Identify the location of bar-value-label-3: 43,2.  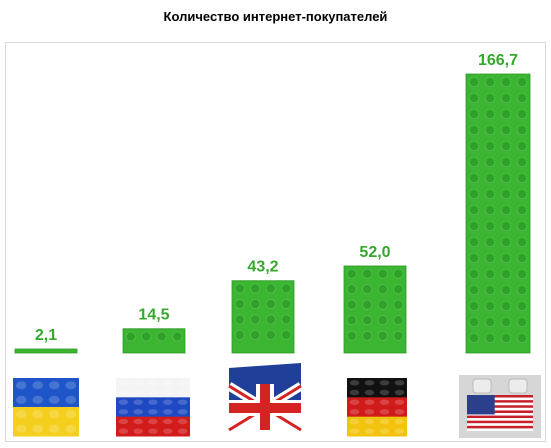
(262, 267).